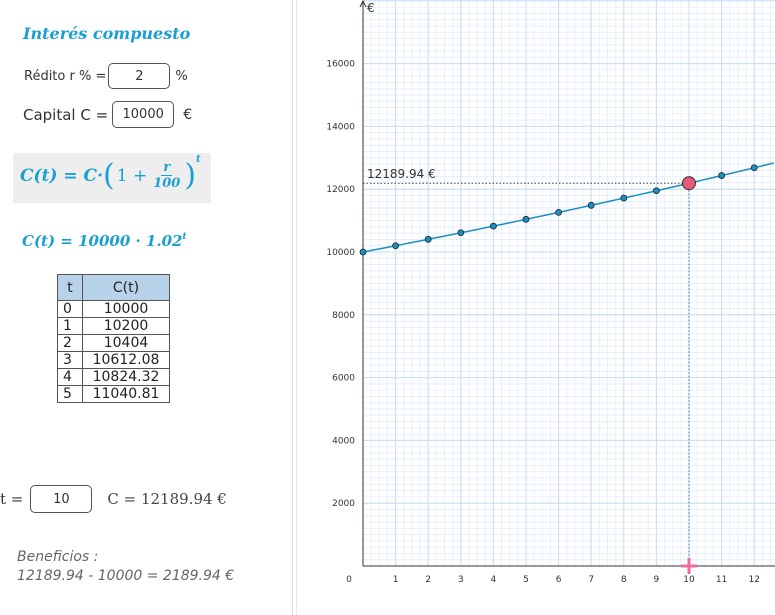  Describe the element at coordinates (591, 580) in the screenshot. I see `x-tick-label: 7` at that location.